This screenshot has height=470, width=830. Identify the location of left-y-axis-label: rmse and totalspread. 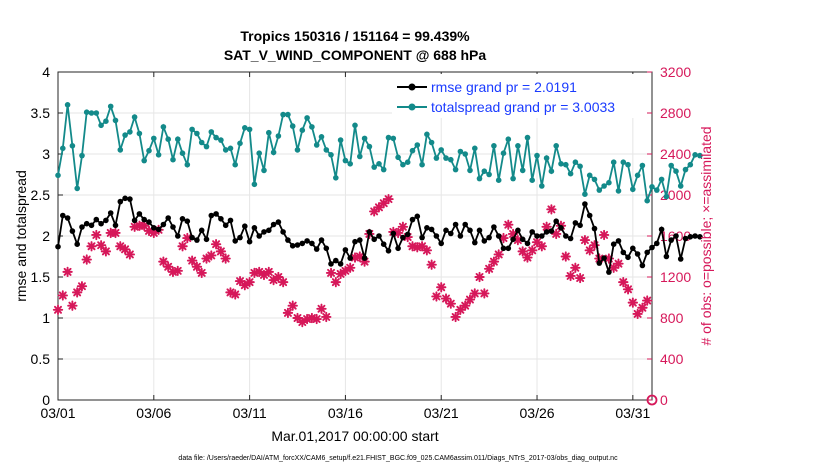
(21, 236).